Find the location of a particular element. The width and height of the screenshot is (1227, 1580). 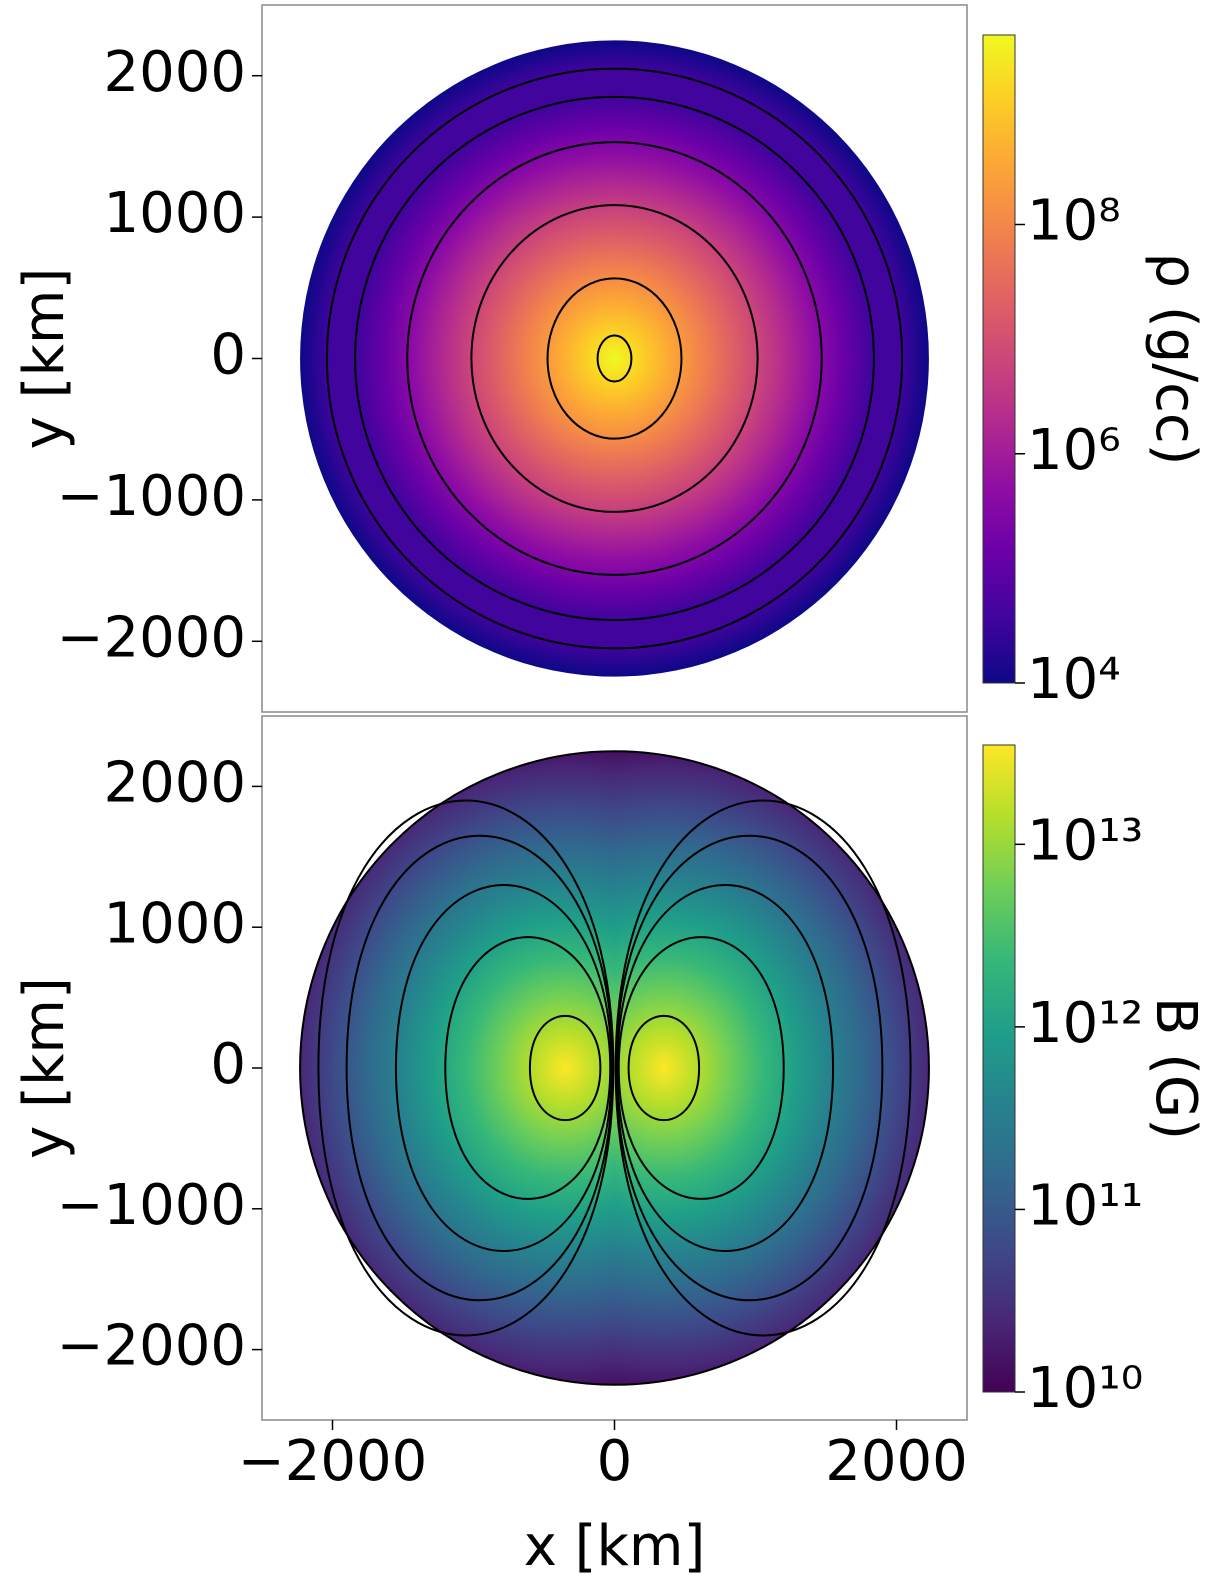

colorbar-tick-label: 10¹² is located at coordinates (1085, 1023).